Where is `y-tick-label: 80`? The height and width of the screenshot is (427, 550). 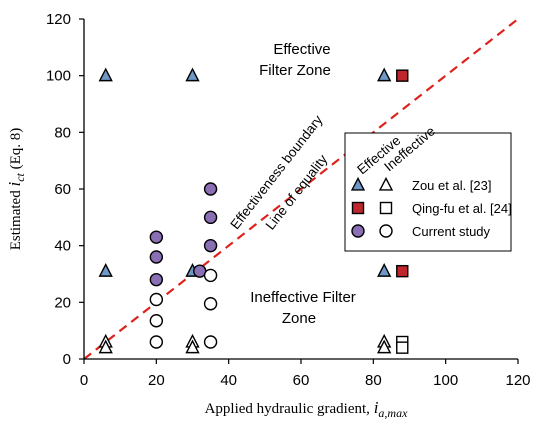
y-tick-label: 80 is located at coordinates (62, 132).